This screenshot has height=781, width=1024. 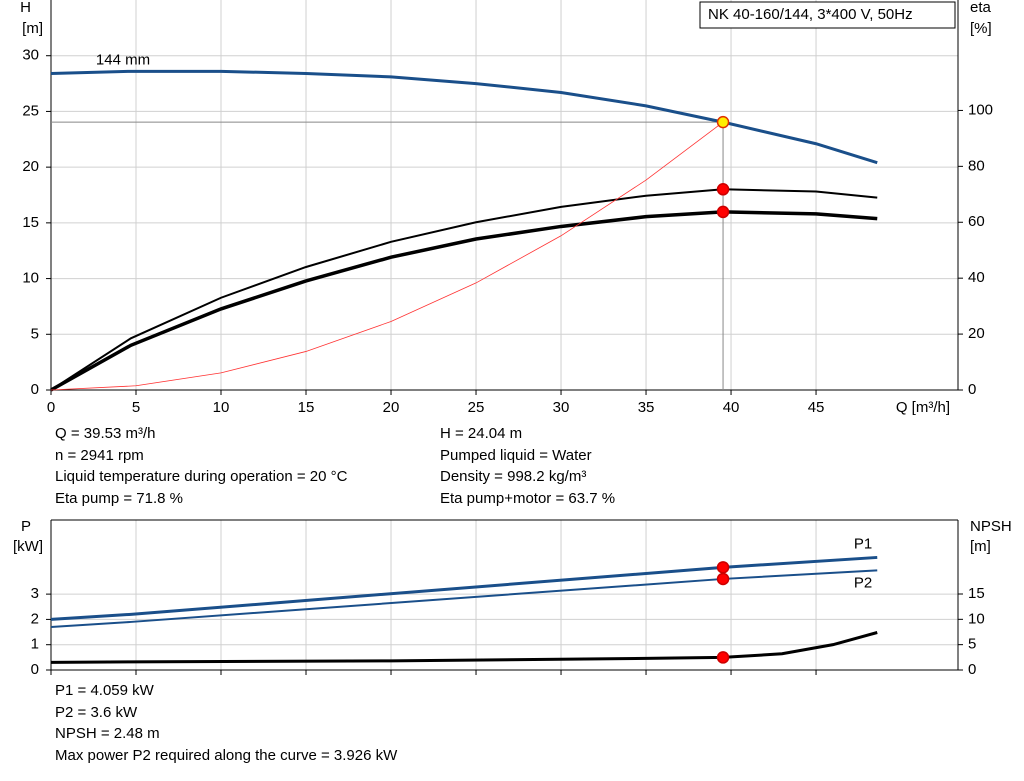 What do you see at coordinates (981, 8) in the screenshot?
I see `y2-axis-label: eta` at bounding box center [981, 8].